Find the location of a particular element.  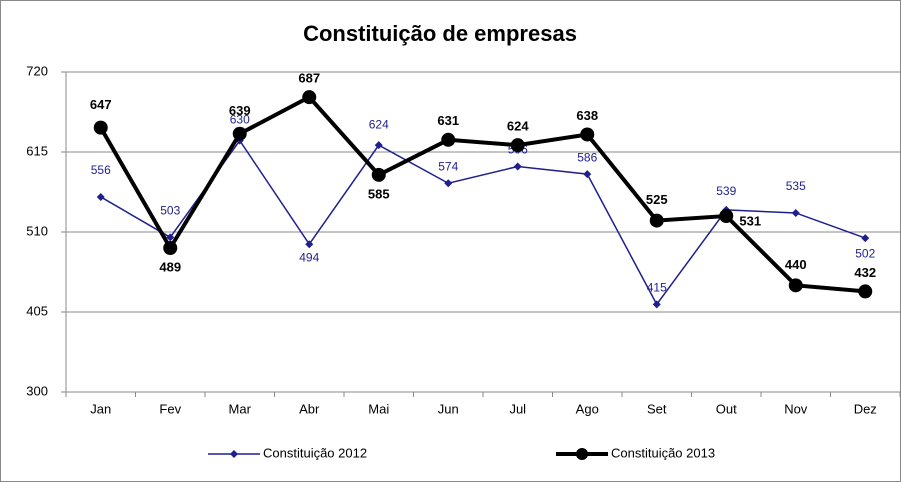

y-tick-label: 510 is located at coordinates (37, 230).